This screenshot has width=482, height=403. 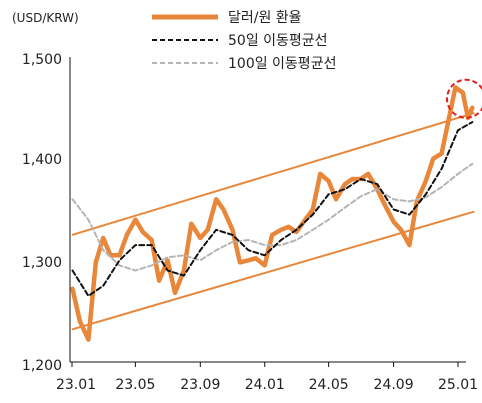 I want to click on legend-label-2: 100일 이동평균선, so click(x=282, y=64).